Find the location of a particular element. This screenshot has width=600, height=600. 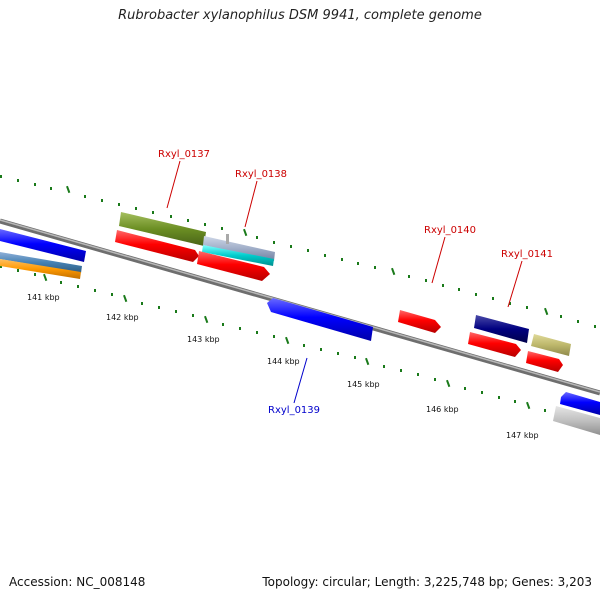

gene-lightsteel is located at coordinates (239, 248).